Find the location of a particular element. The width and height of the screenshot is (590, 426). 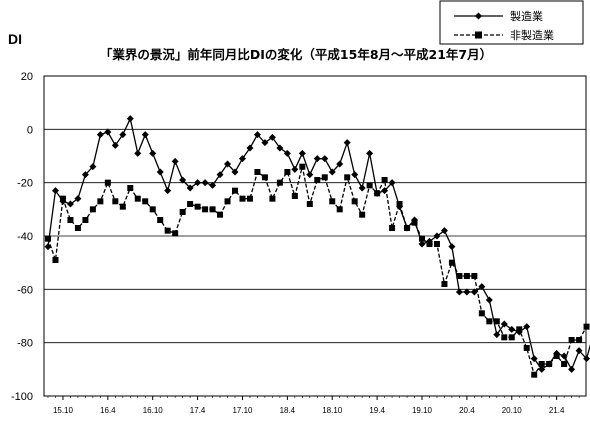

x-tick-label: 21.4 is located at coordinates (557, 410).